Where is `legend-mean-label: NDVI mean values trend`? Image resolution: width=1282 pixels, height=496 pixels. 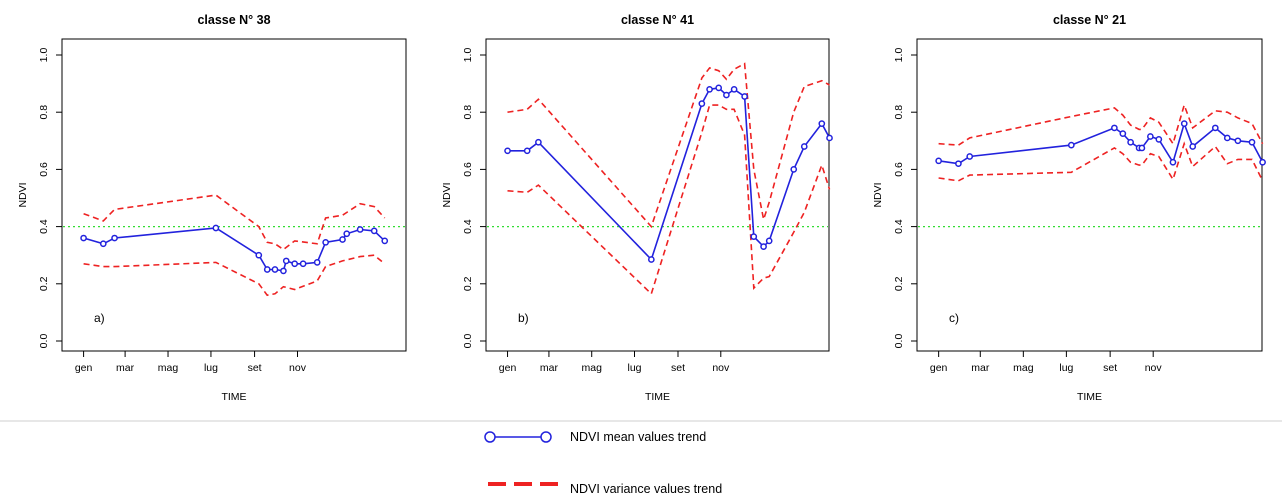
legend-mean-label: NDVI mean values trend is located at coordinates (638, 437).